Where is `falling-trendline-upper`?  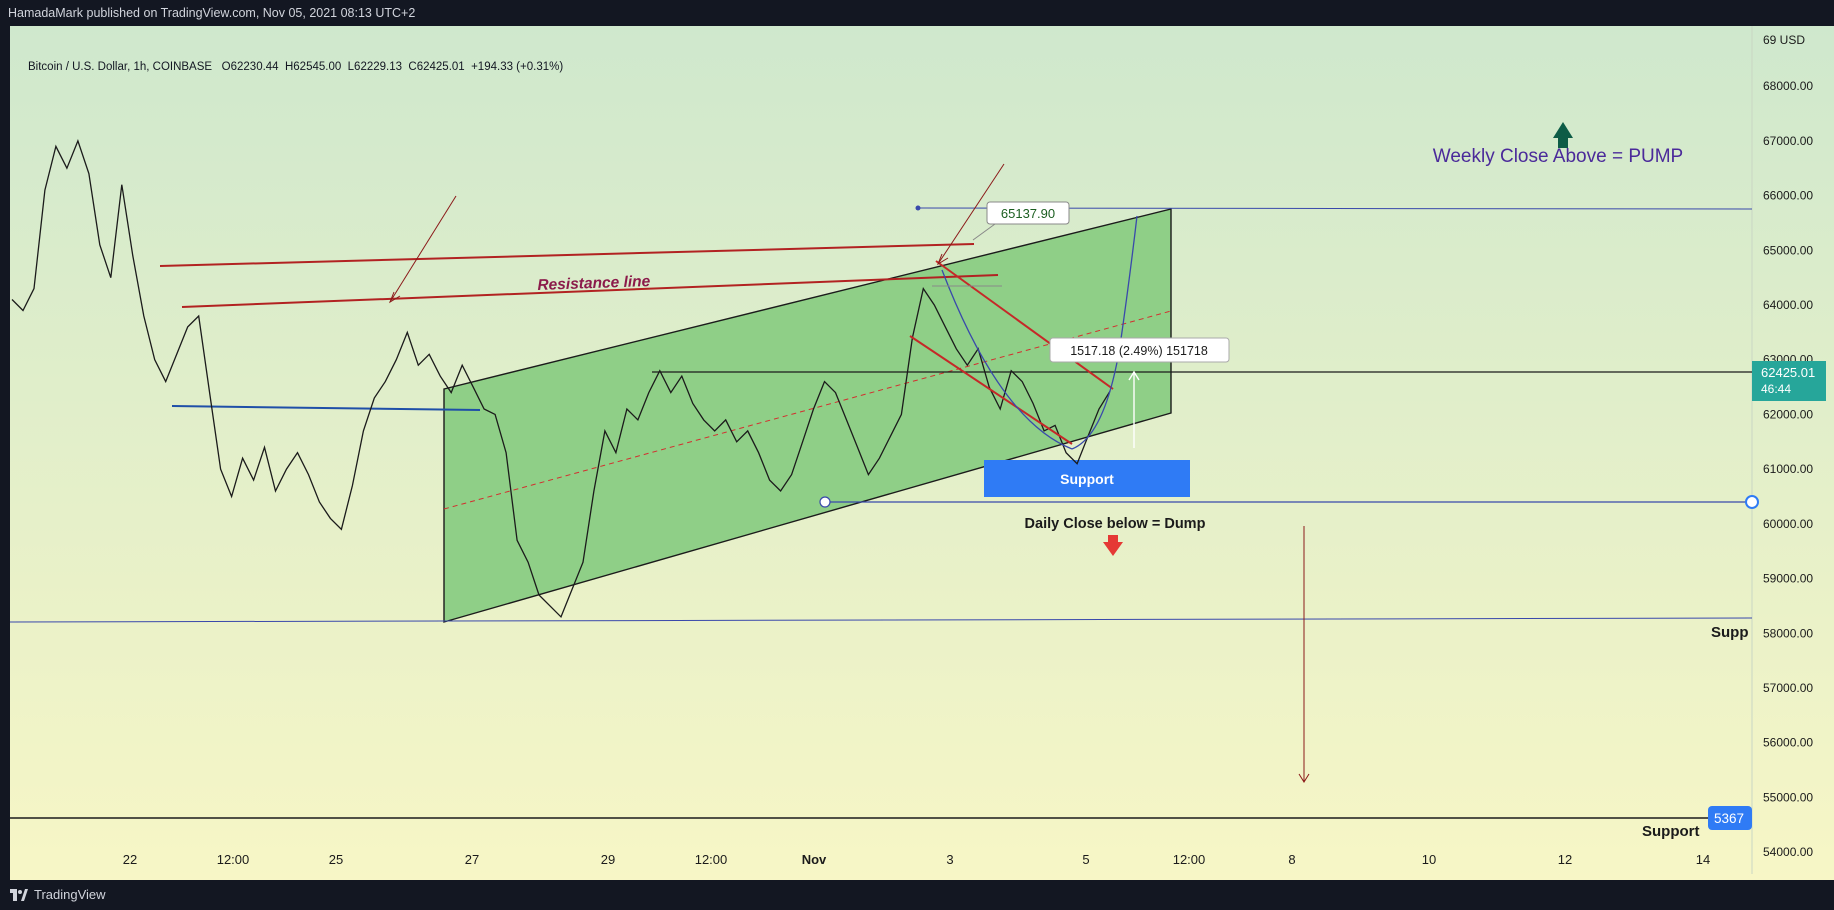
falling-trendline-upper is located at coordinates (1024, 325).